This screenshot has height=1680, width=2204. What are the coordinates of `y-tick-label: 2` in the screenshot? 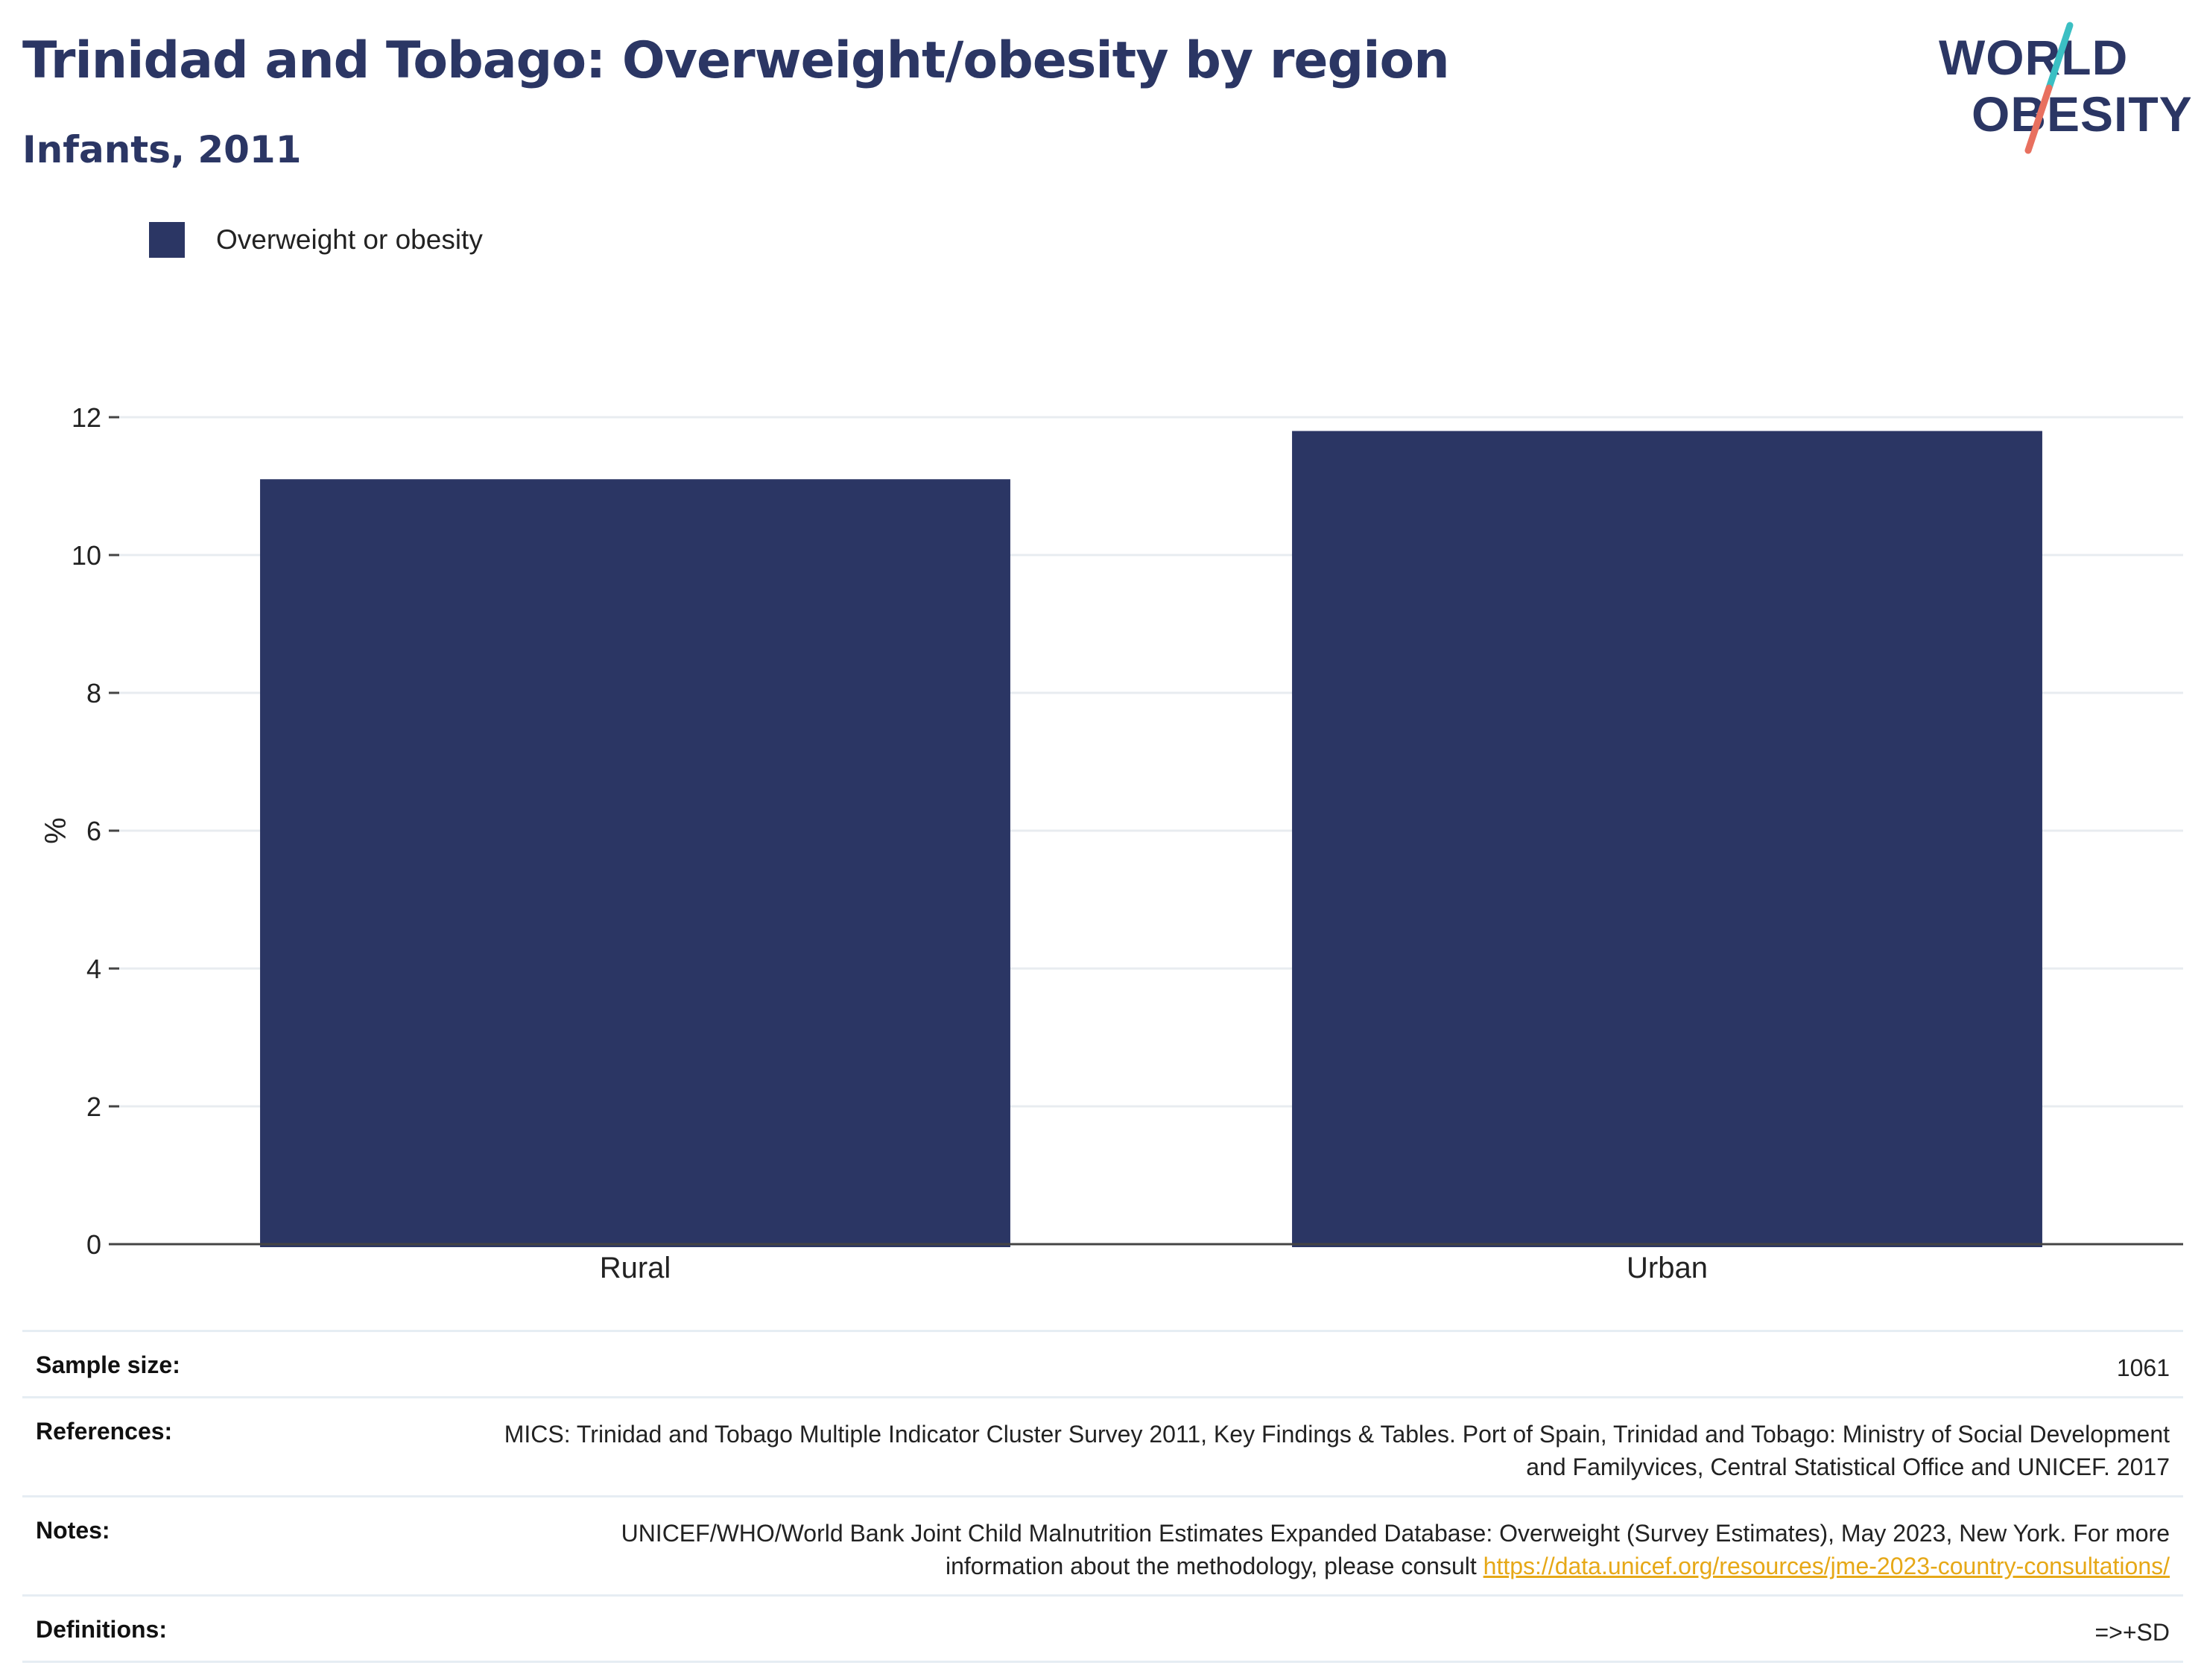 It's located at (93, 1106).